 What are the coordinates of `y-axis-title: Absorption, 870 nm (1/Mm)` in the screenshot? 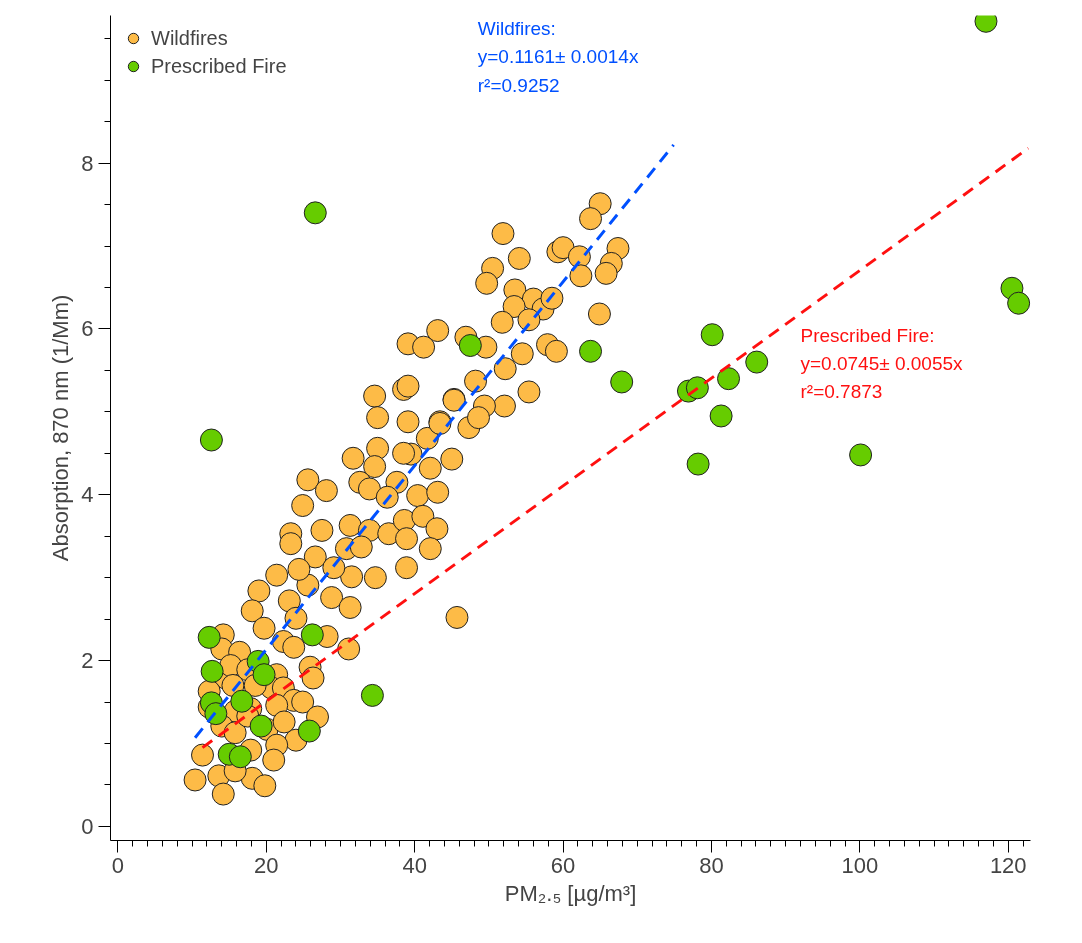 It's located at (61, 428).